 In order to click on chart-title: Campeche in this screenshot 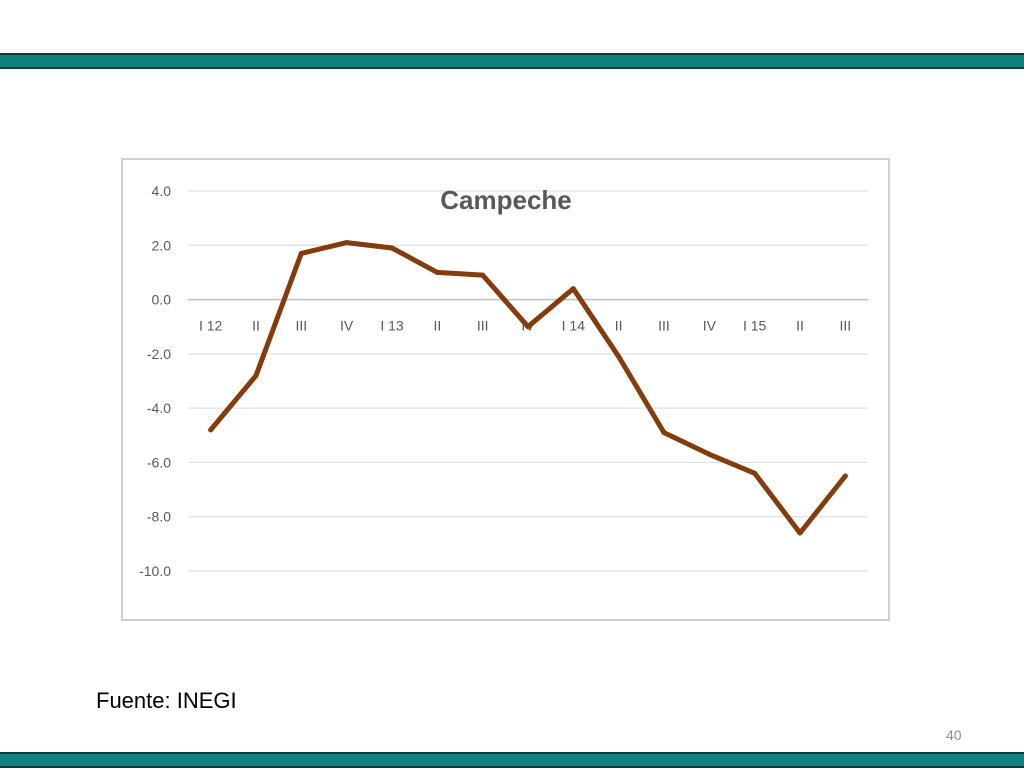, I will do `click(506, 200)`.